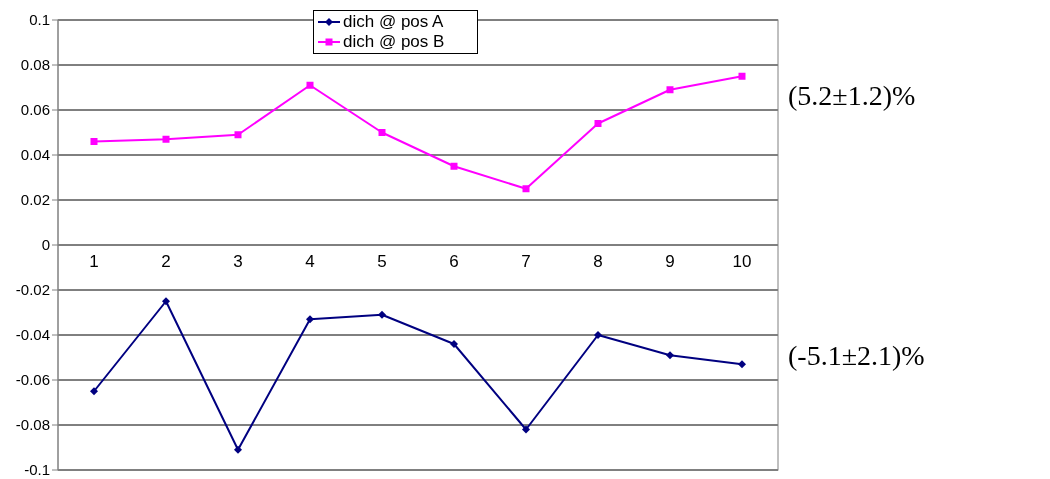  Describe the element at coordinates (35, 200) in the screenshot. I see `y-tick-label: 0.02` at that location.